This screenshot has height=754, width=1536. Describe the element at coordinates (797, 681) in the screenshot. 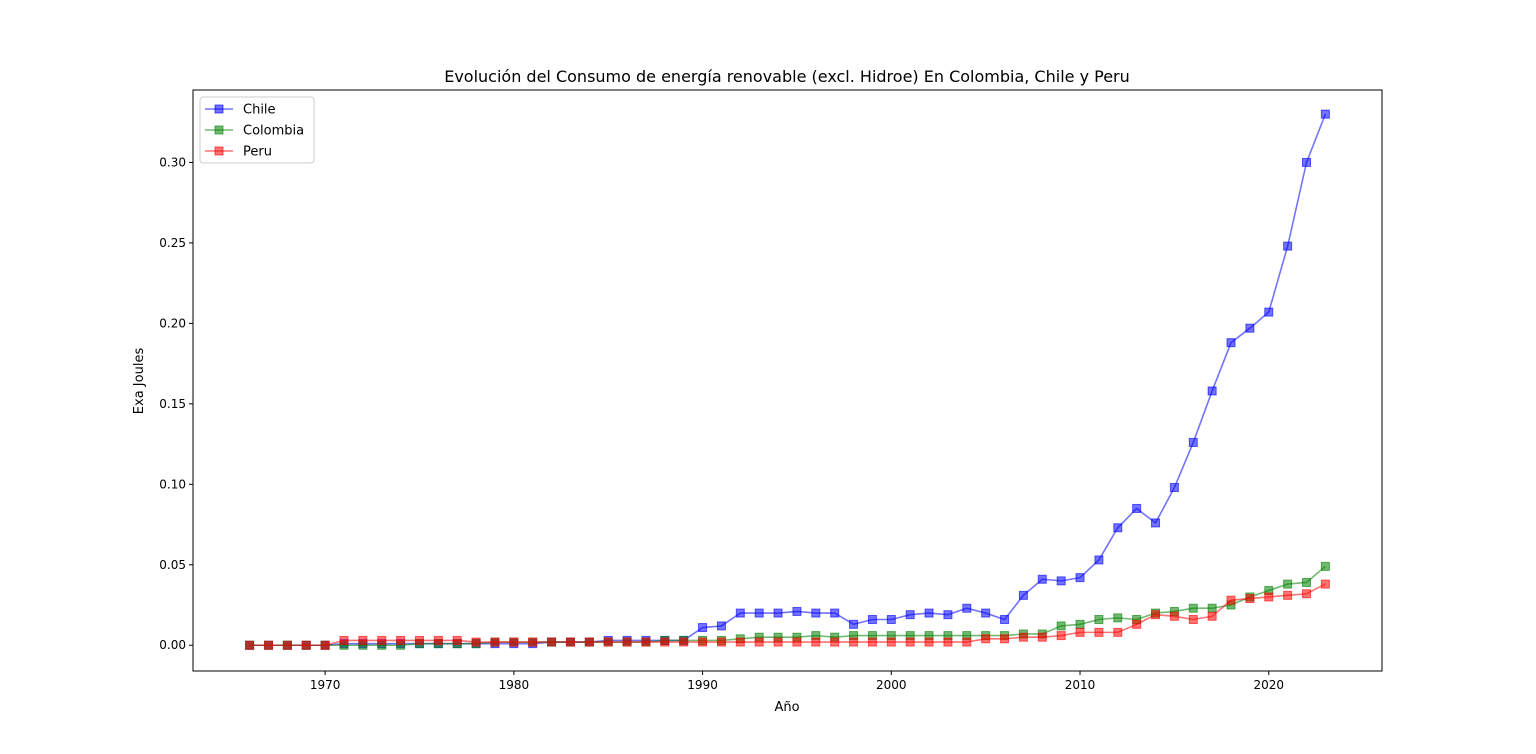

I see `x-axis: 1970 1980 1990 2000 2010 2020` at that location.